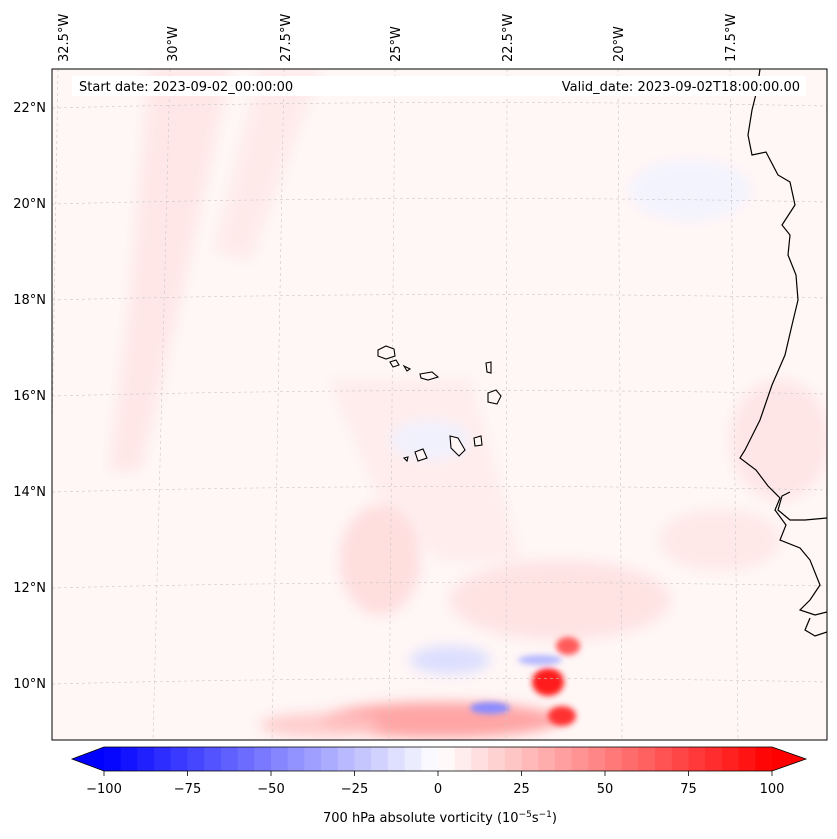 The height and width of the screenshot is (839, 837). I want to click on colorbar-tick-label: −25, so click(354, 789).